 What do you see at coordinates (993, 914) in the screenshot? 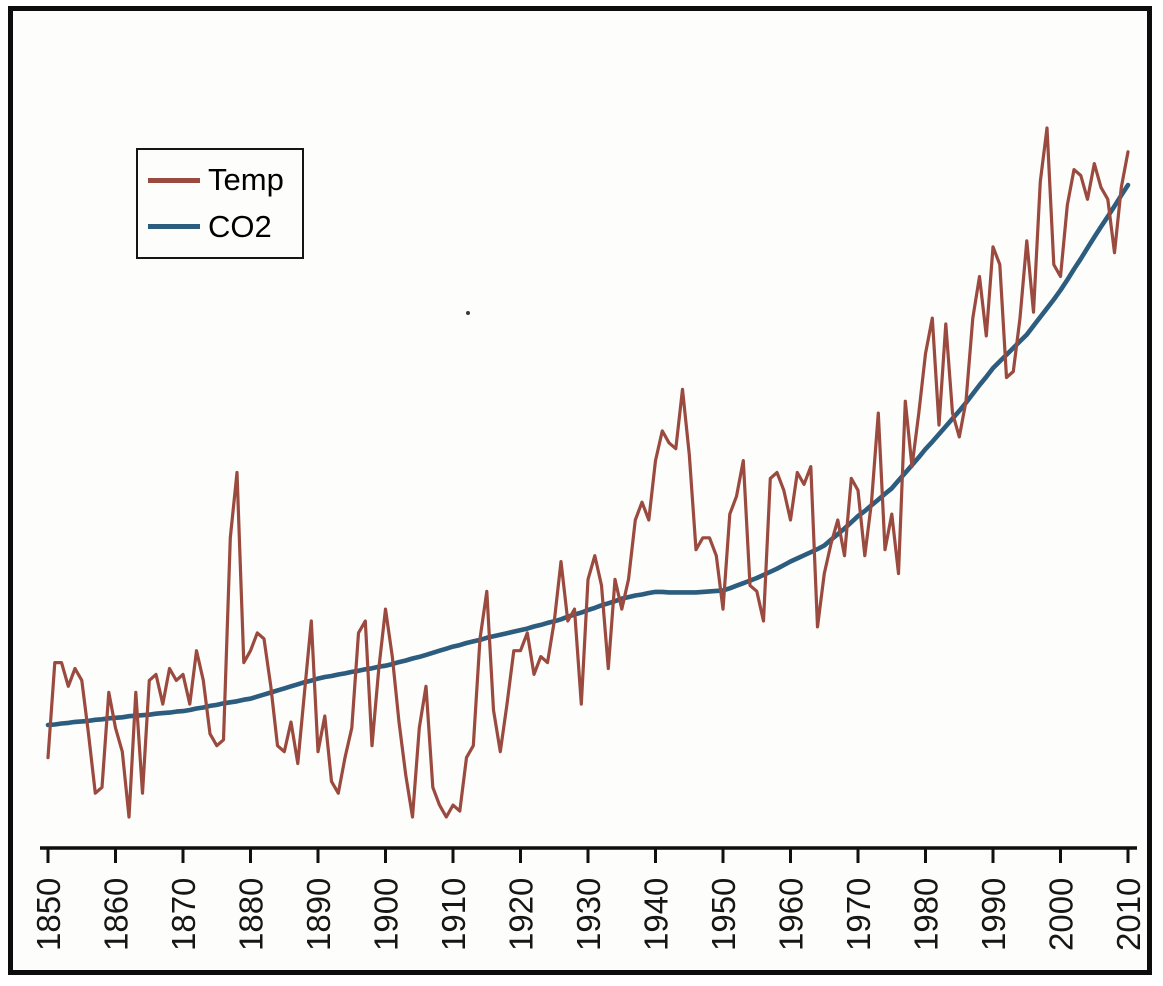
I see `x-tick-label: 1990` at bounding box center [993, 914].